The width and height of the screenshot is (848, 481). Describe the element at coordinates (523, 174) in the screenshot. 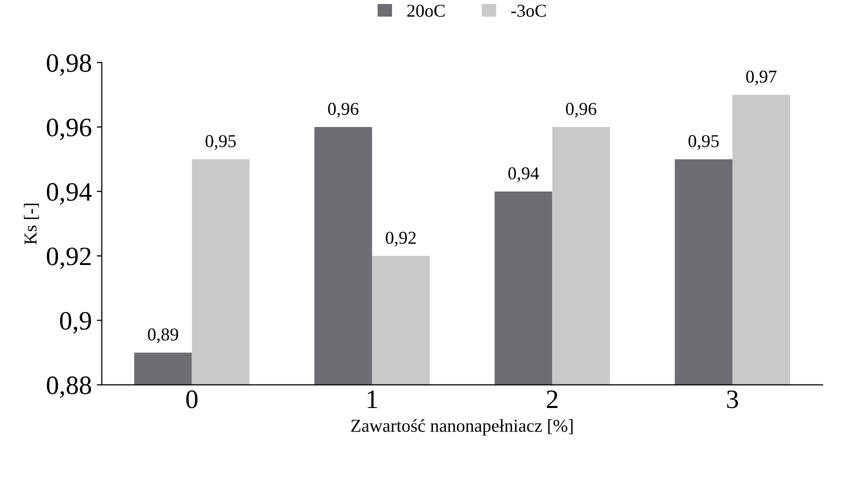

I see `data-label: 0,94` at that location.